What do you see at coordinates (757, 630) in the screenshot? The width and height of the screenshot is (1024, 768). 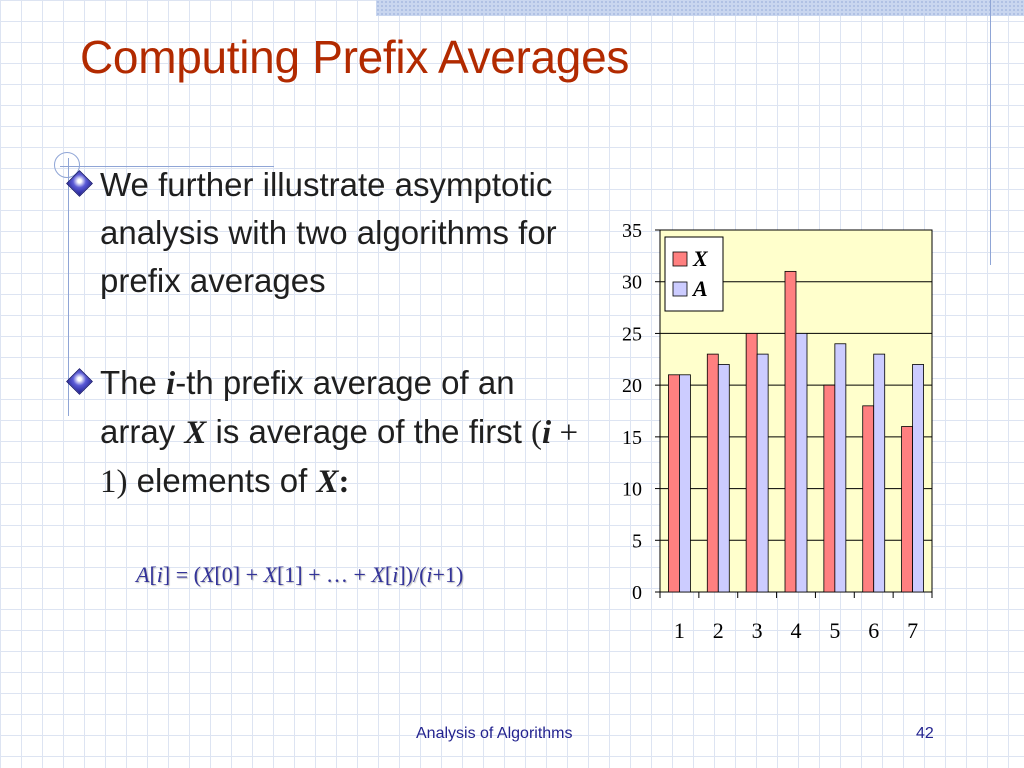 I see `x-tick-label: 3` at bounding box center [757, 630].